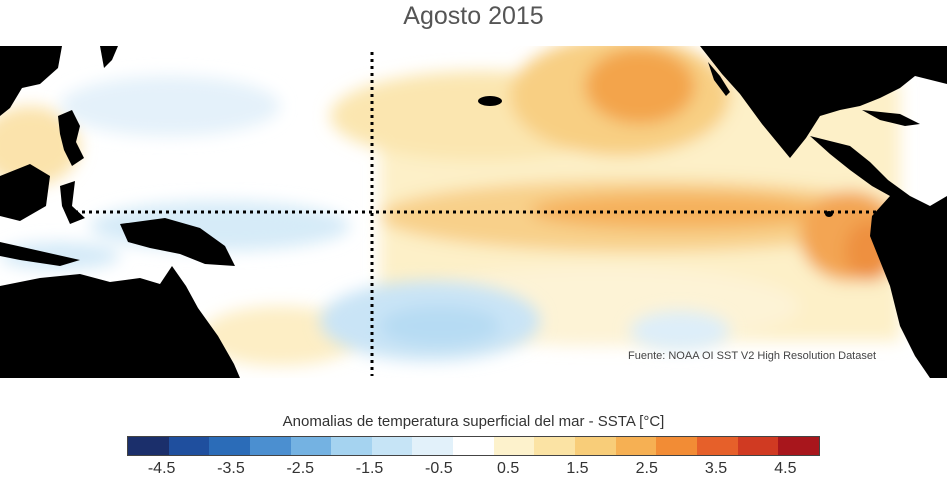  Describe the element at coordinates (719, 79) in the screenshot. I see `baja-land` at that location.